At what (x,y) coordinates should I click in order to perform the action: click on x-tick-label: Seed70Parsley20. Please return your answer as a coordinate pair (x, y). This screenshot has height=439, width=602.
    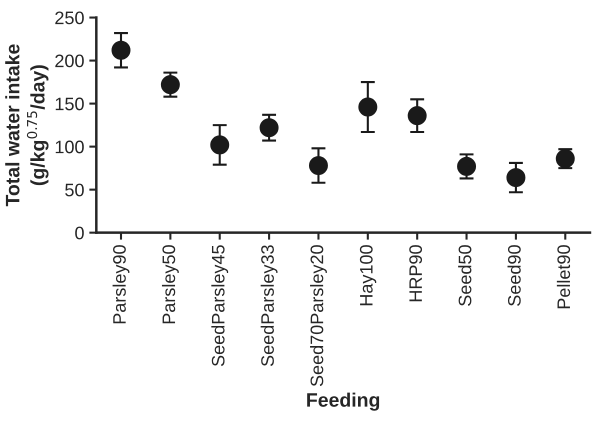
    Looking at the image, I should click on (318, 315).